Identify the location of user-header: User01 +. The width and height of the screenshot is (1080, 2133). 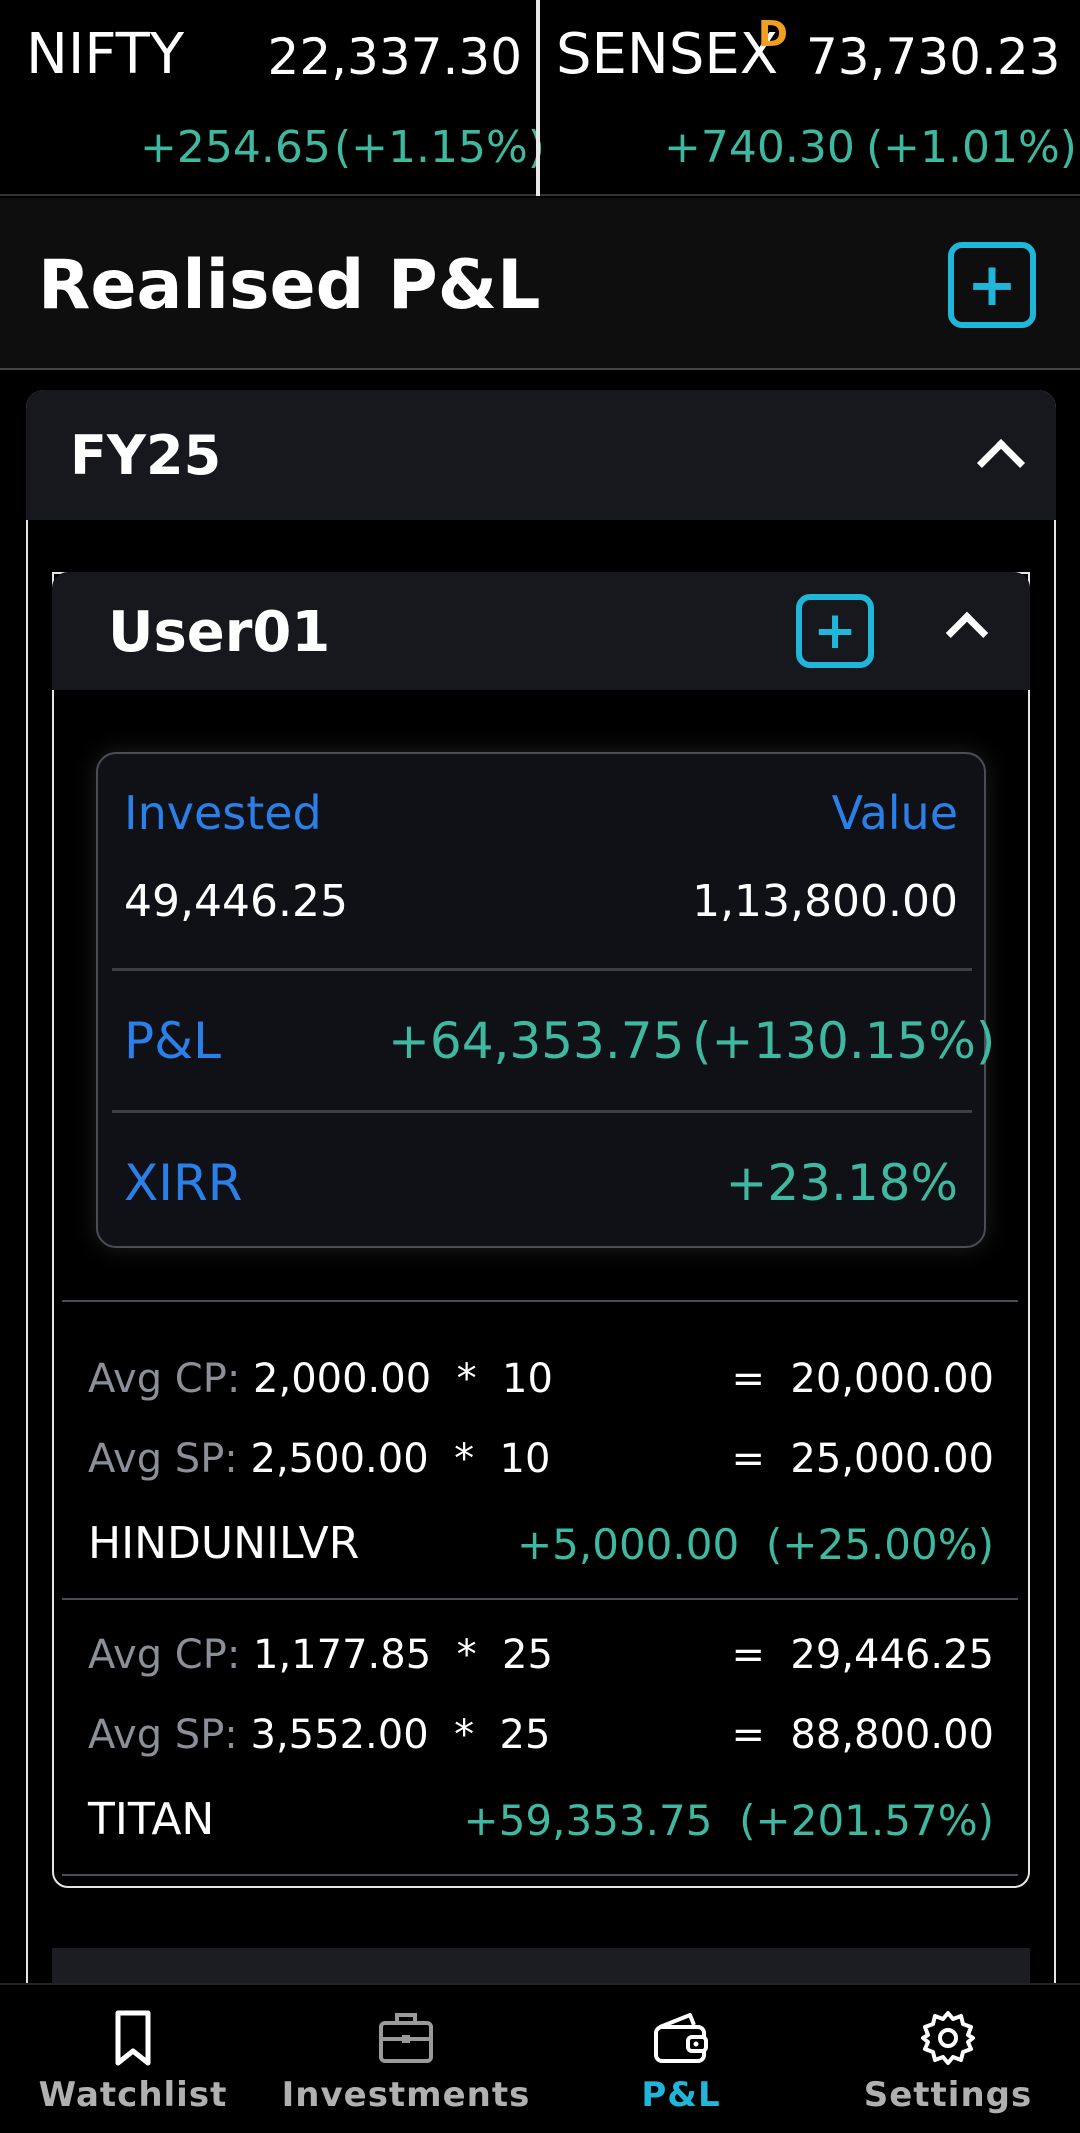
(541, 631).